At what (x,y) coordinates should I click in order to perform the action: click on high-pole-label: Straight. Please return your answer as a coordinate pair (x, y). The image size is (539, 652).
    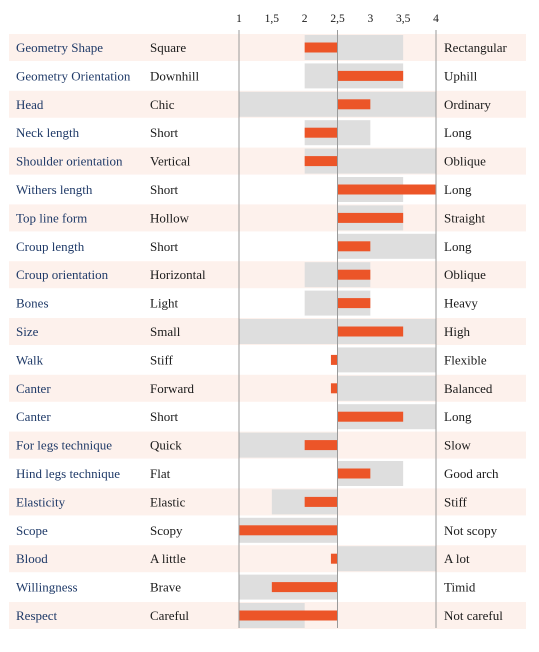
    Looking at the image, I should click on (465, 217).